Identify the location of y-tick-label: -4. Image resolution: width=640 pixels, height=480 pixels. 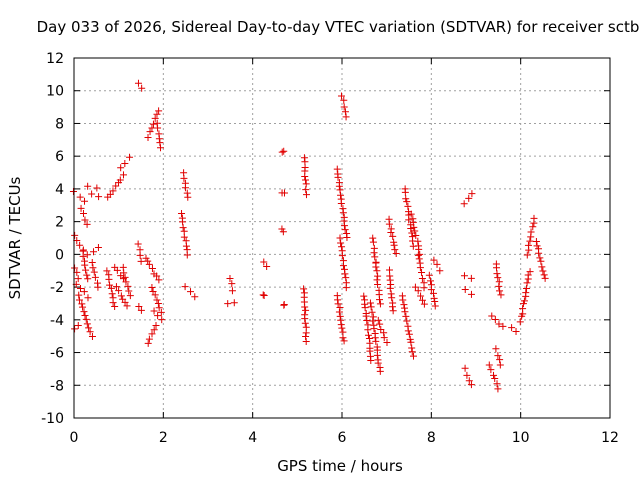
(57, 321).